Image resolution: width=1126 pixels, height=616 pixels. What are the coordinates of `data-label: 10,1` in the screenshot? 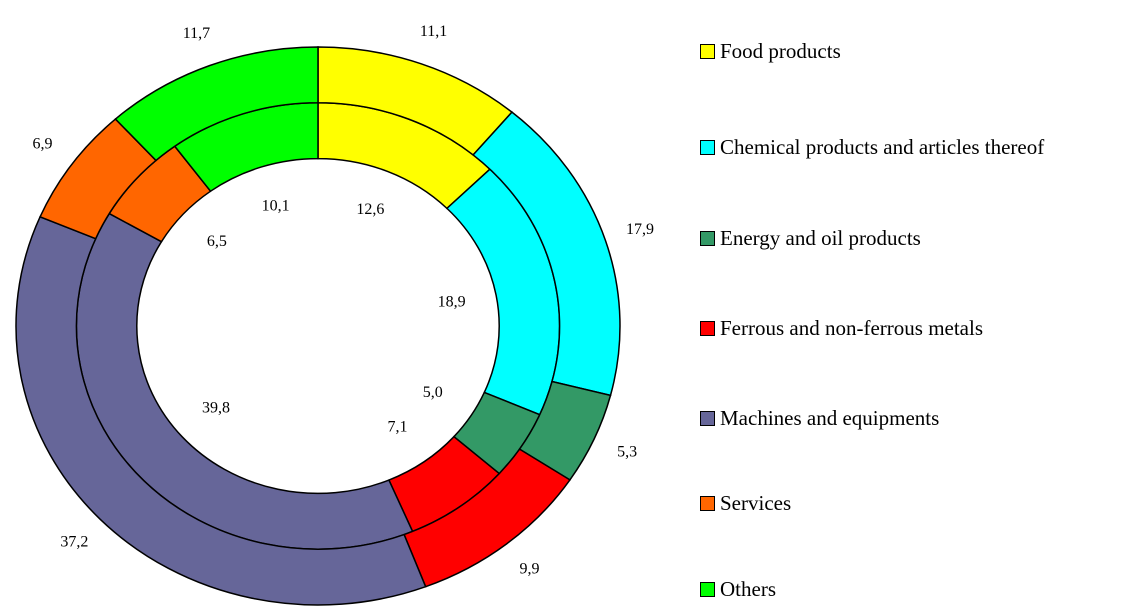 It's located at (276, 205).